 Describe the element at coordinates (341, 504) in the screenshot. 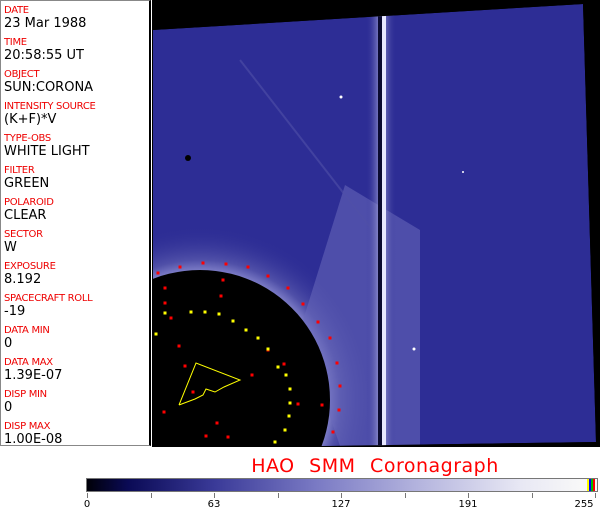

I see `colorbar-tick-label: 127` at that location.